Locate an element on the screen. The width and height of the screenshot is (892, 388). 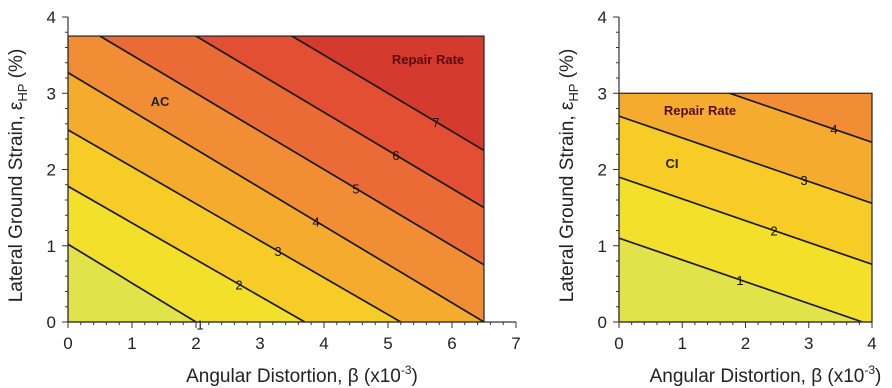
x-tick-label: 6 is located at coordinates (451, 343).